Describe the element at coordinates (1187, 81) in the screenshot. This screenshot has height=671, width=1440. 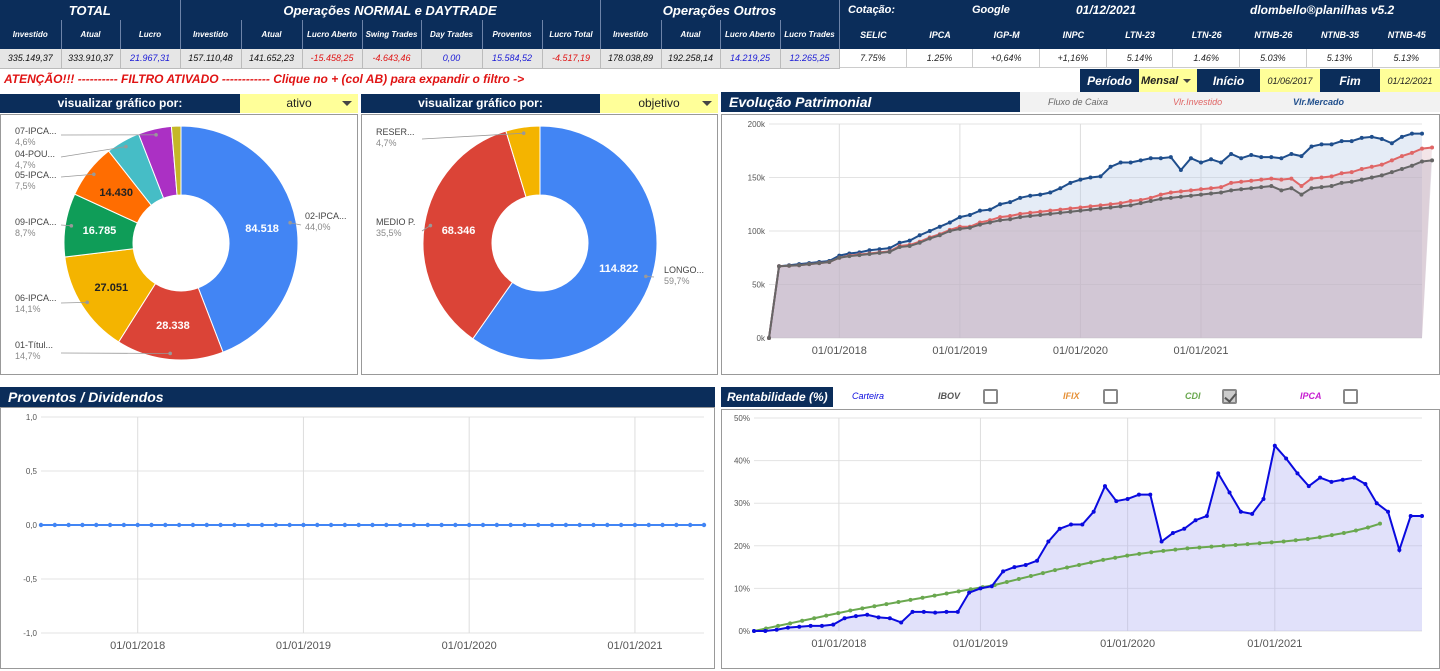
I see `chevron-down-icon` at that location.